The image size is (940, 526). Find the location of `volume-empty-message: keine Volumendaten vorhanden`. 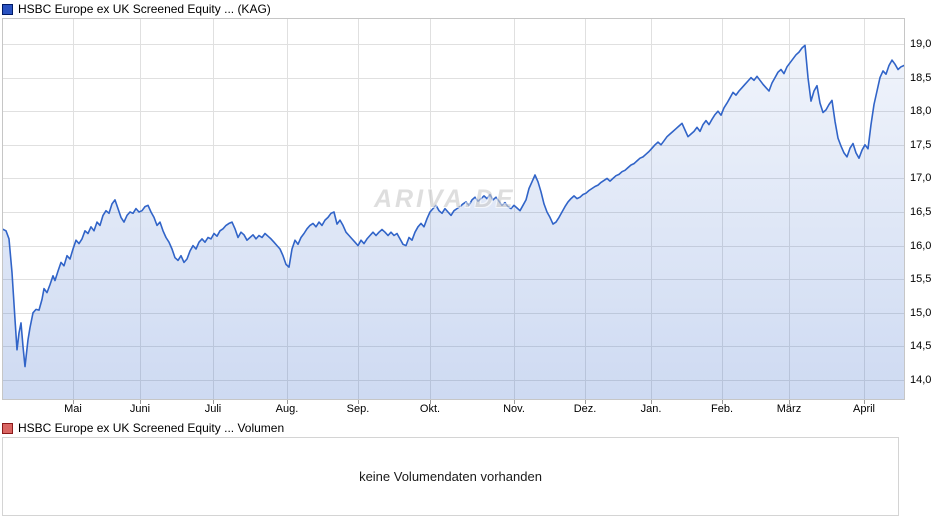

volume-empty-message: keine Volumendaten vorhanden is located at coordinates (450, 476).